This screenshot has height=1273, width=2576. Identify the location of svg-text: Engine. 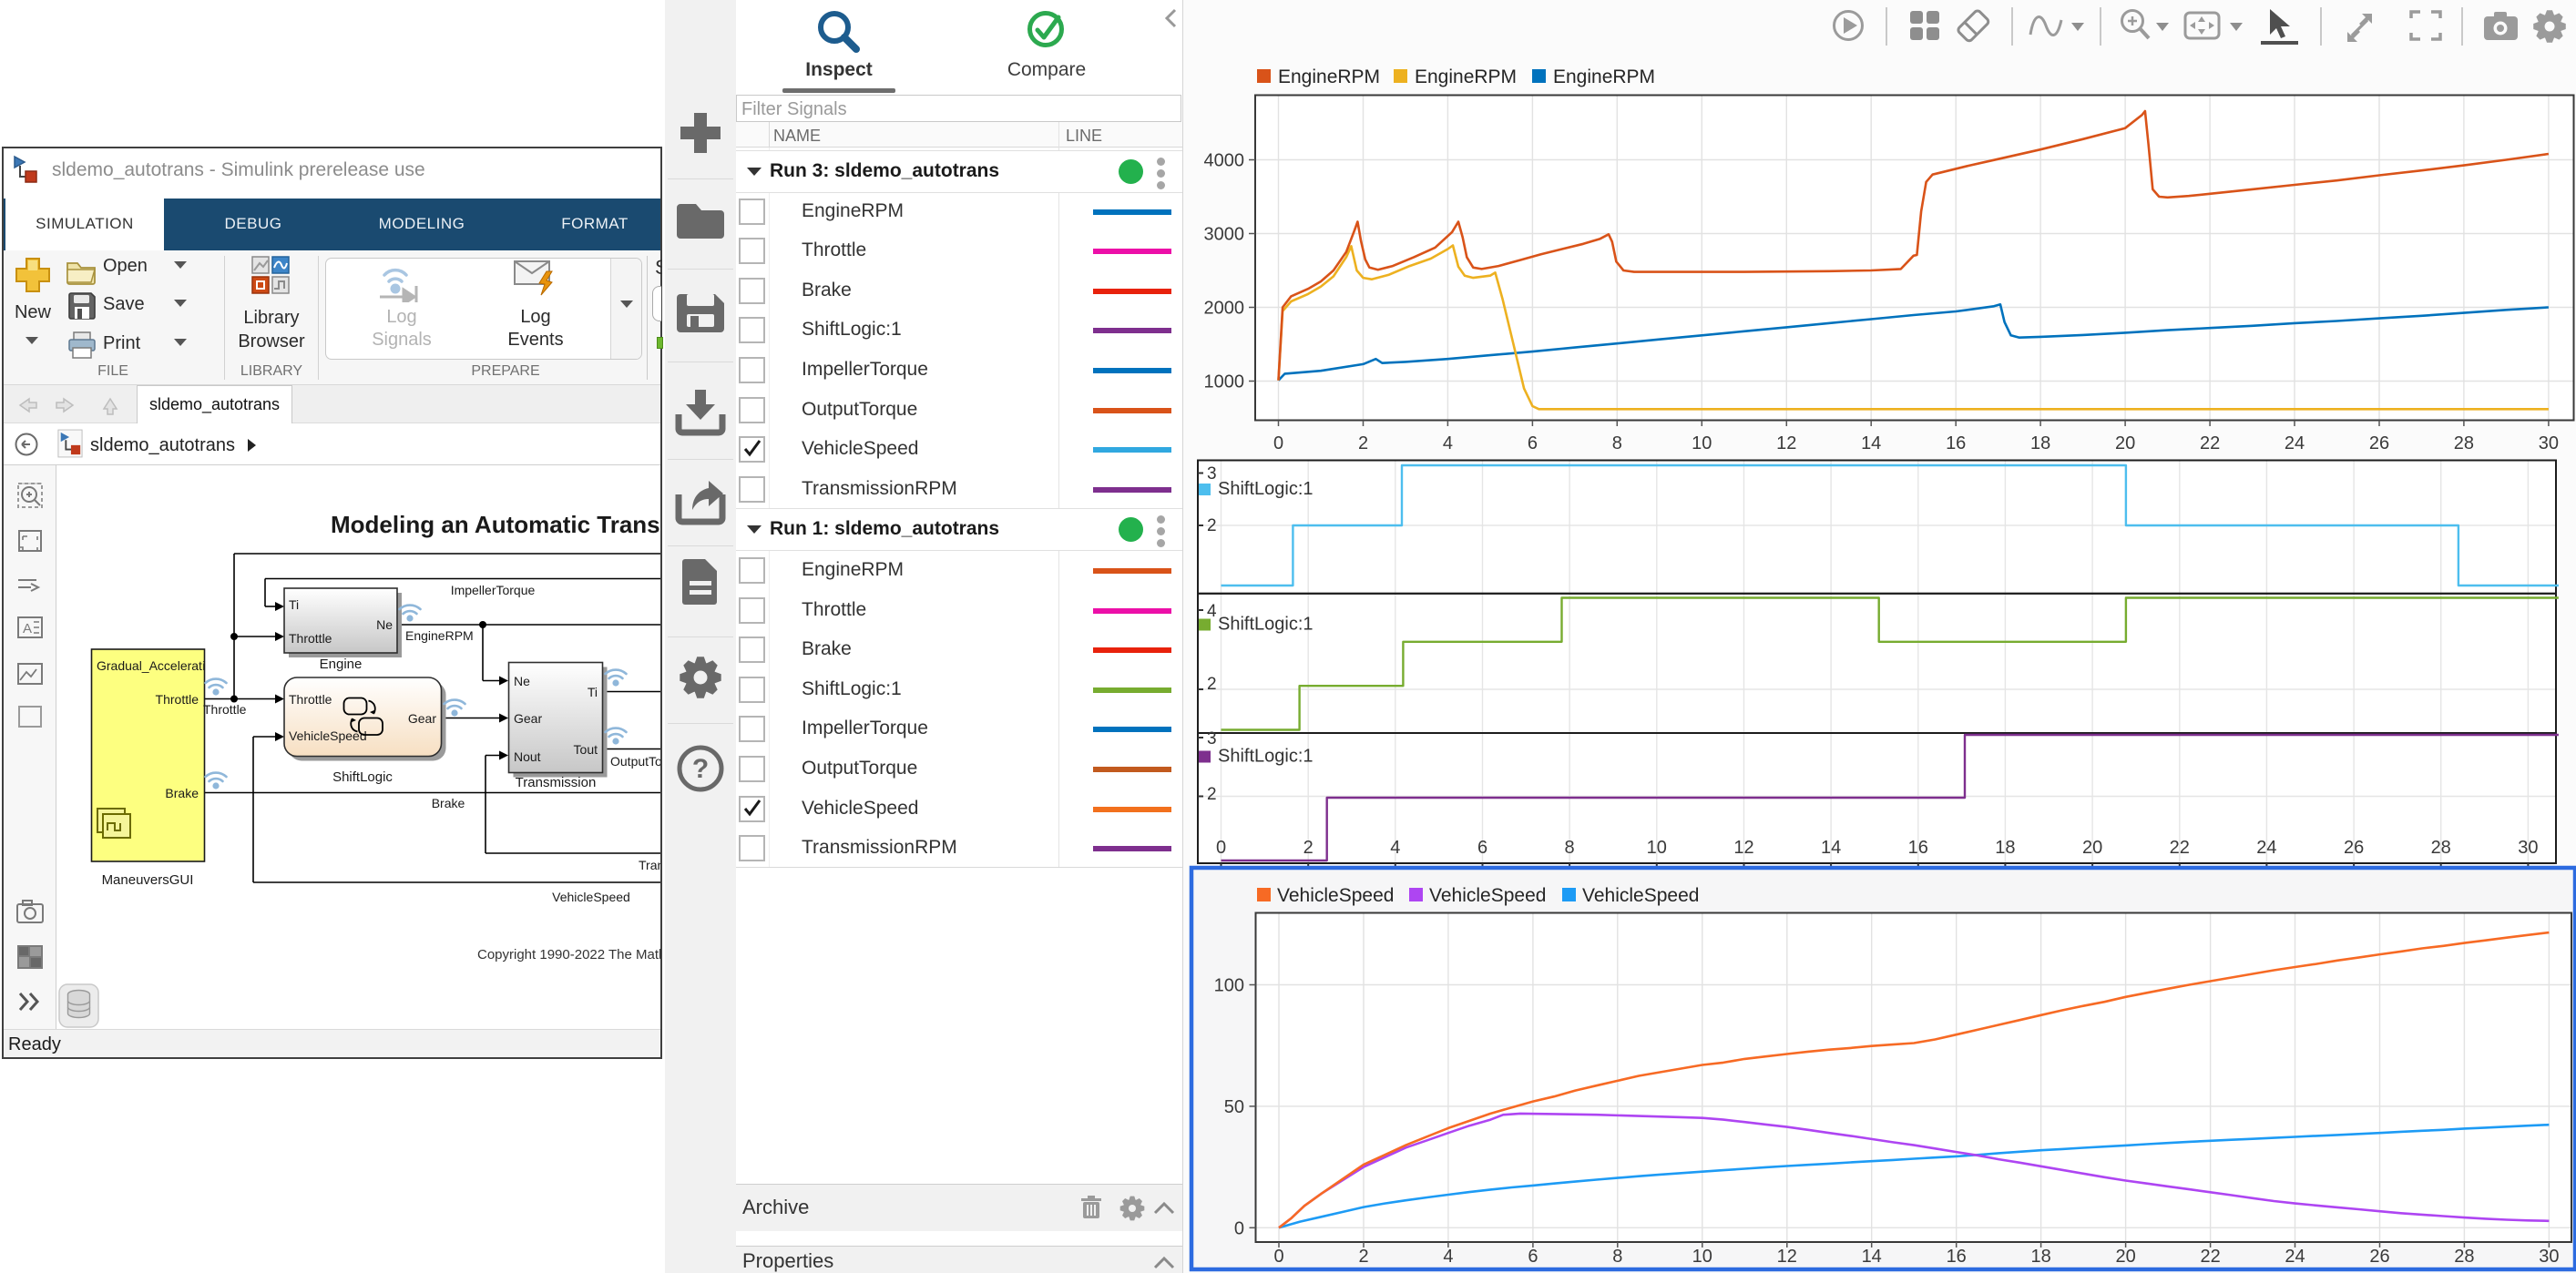
(341, 665).